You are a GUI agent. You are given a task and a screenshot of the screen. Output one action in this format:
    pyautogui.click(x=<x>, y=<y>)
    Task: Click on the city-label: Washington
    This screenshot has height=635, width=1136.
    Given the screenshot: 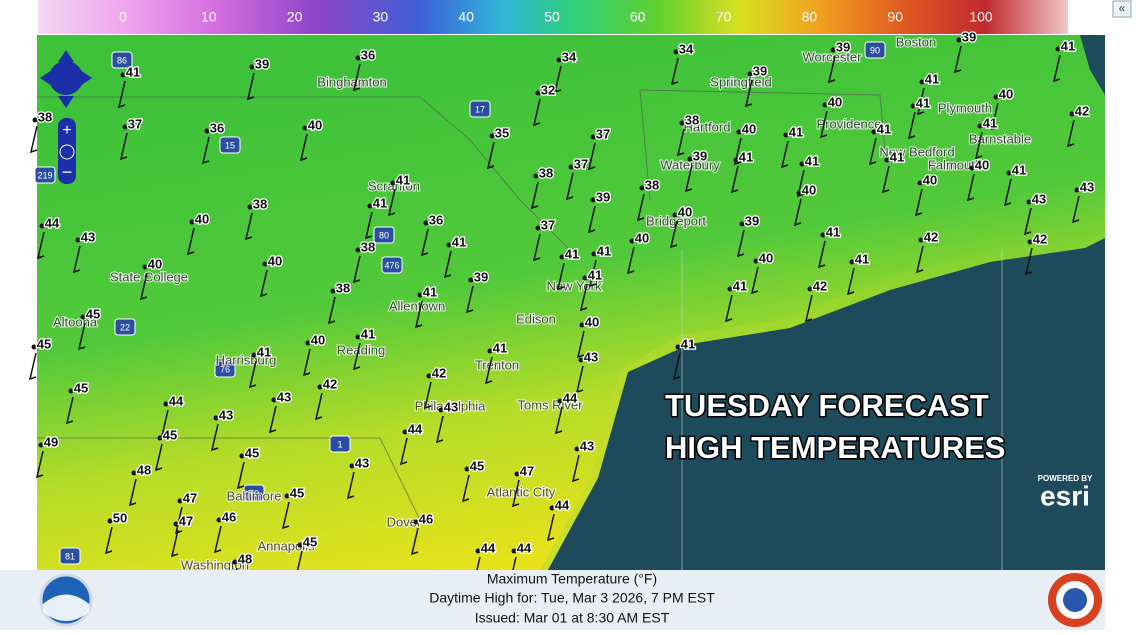 What is the action you would take?
    pyautogui.click(x=215, y=564)
    